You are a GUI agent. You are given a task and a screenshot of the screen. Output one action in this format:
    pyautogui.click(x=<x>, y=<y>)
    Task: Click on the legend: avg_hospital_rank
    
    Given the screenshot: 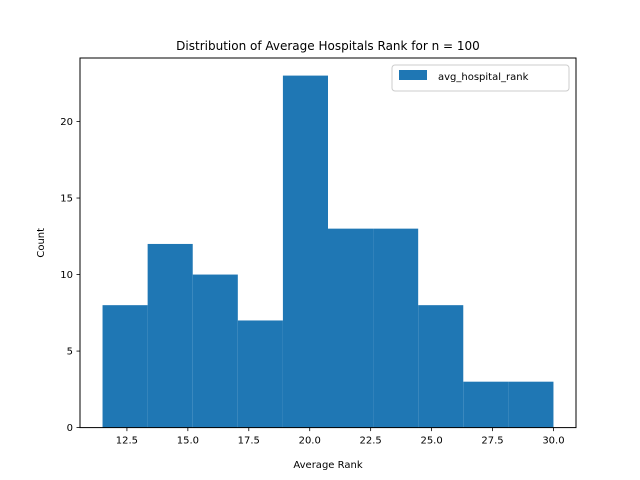 What is the action you would take?
    pyautogui.click(x=480, y=78)
    